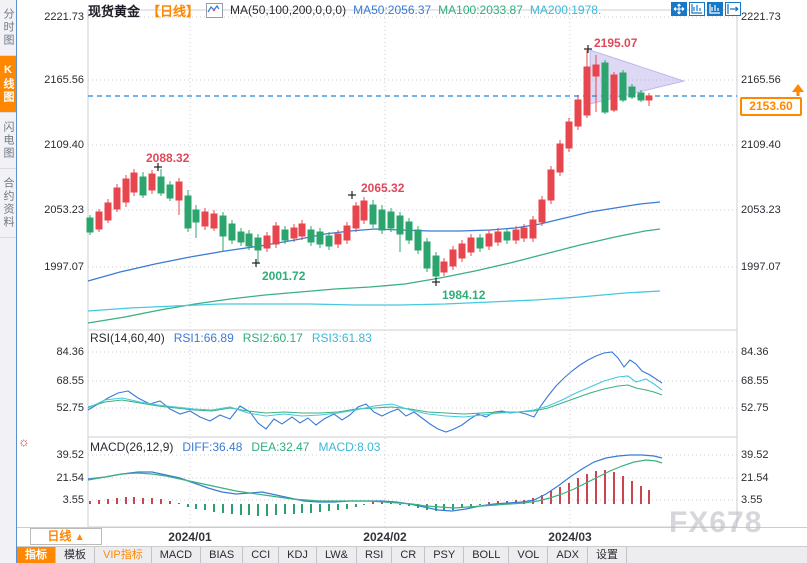 Image resolution: width=807 pixels, height=563 pixels. I want to click on tab-模板: 模板, so click(75, 555).